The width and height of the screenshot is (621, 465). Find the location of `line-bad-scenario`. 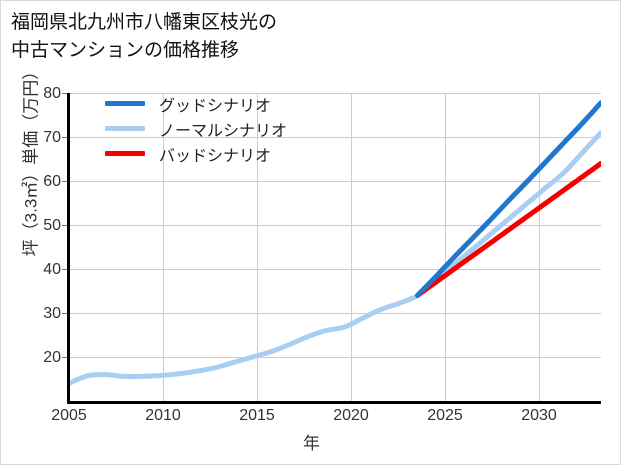

line-bad-scenario is located at coordinates (508, 229).